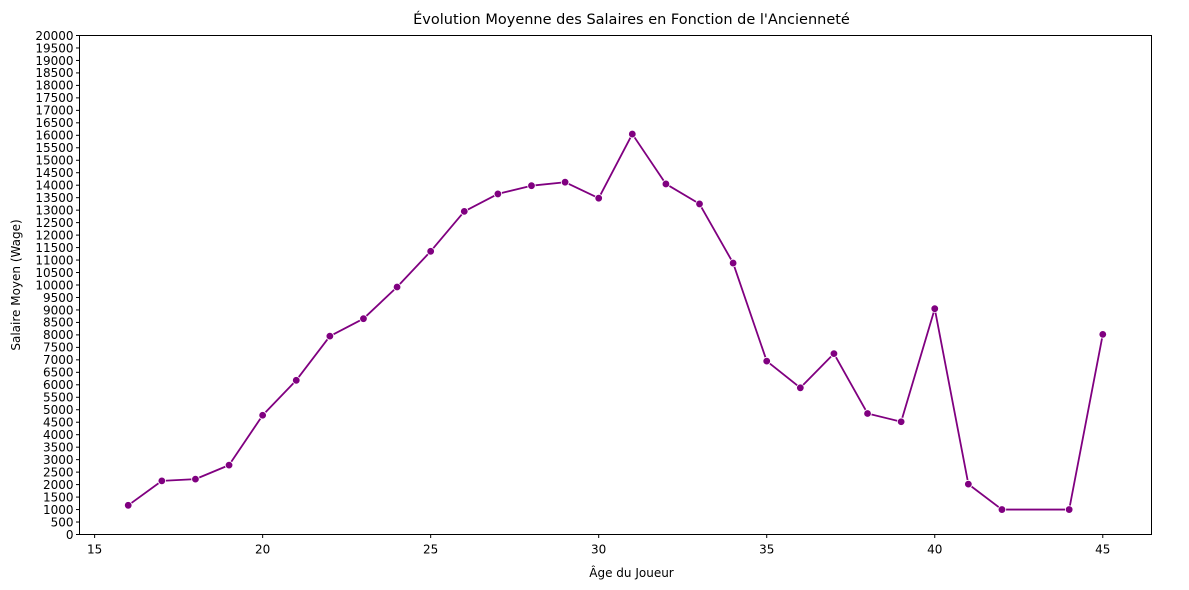  What do you see at coordinates (58, 373) in the screenshot?
I see `y-tick-label: 6500` at bounding box center [58, 373].